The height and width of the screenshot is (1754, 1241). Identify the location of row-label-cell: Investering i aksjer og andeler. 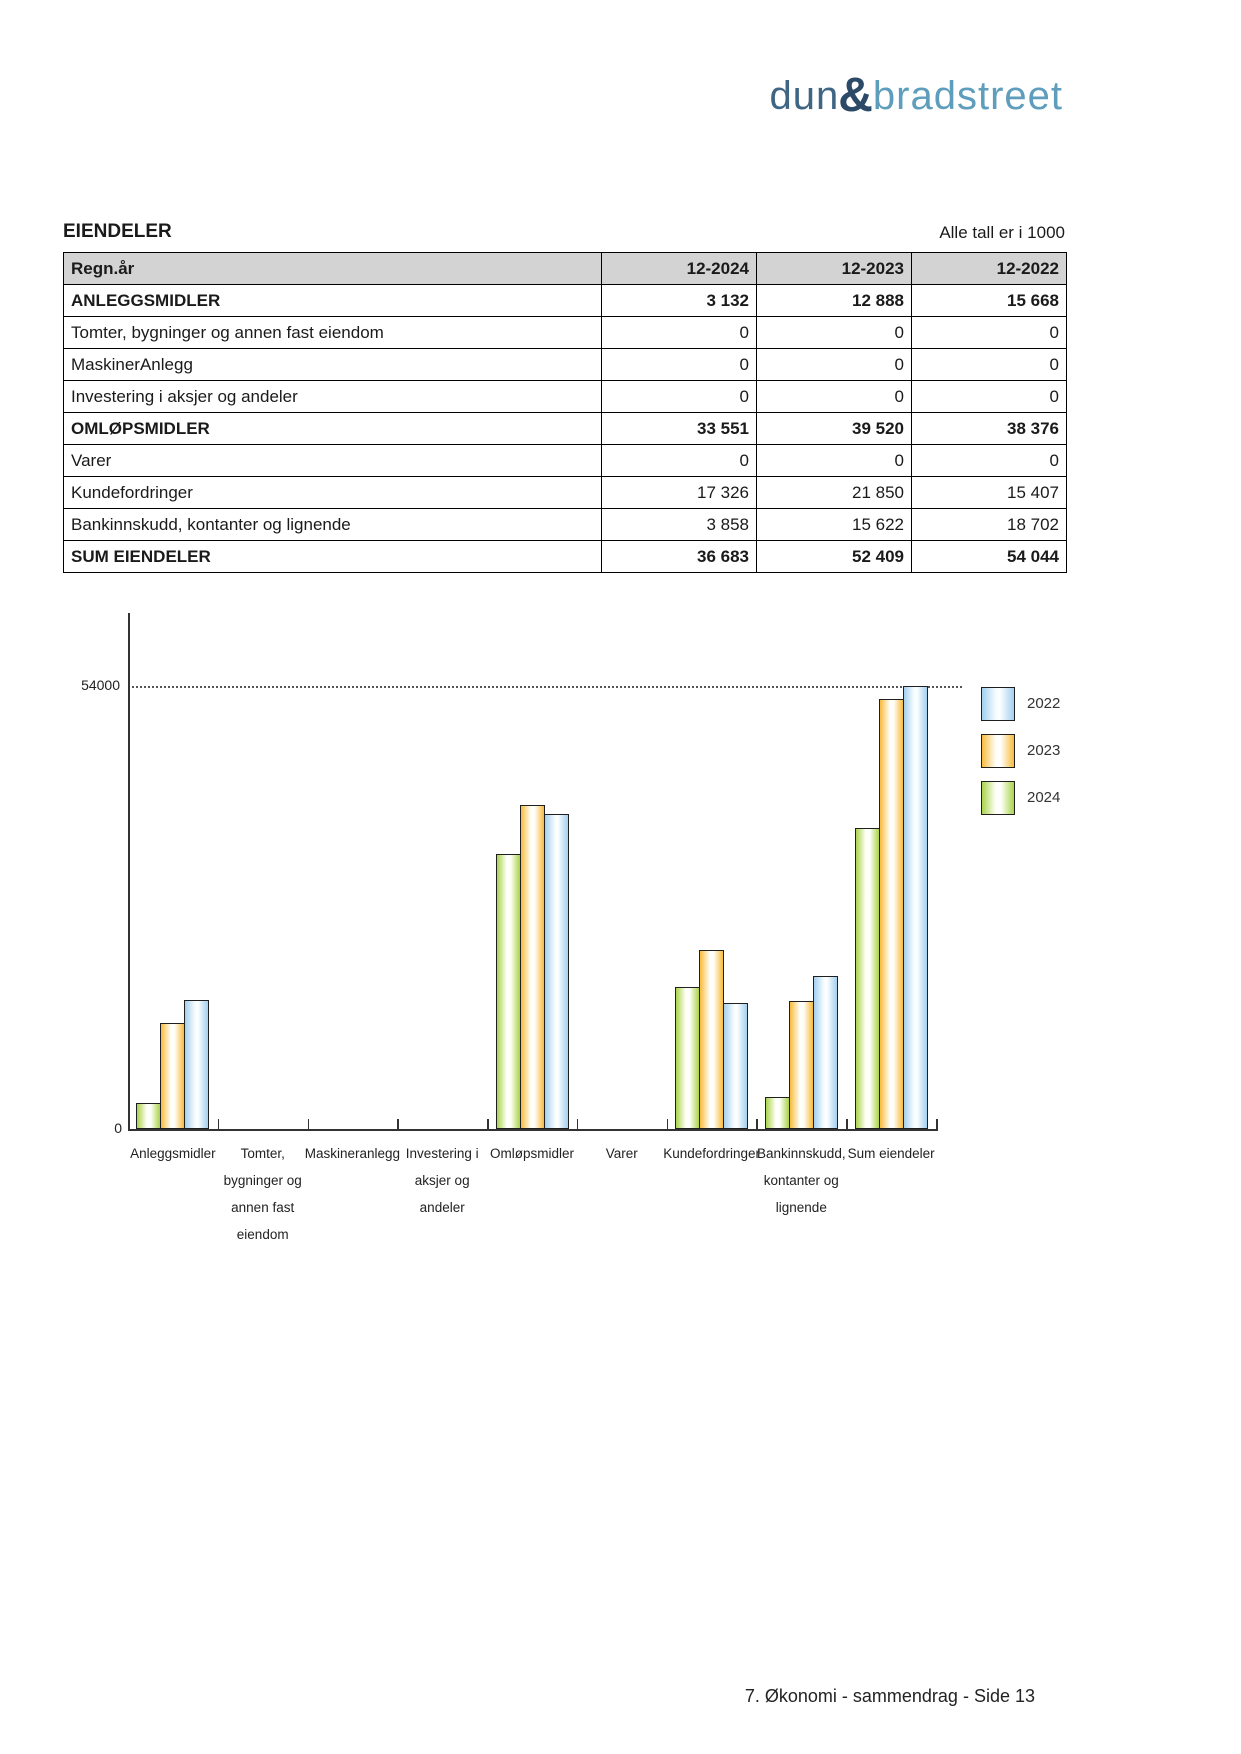
(332, 396).